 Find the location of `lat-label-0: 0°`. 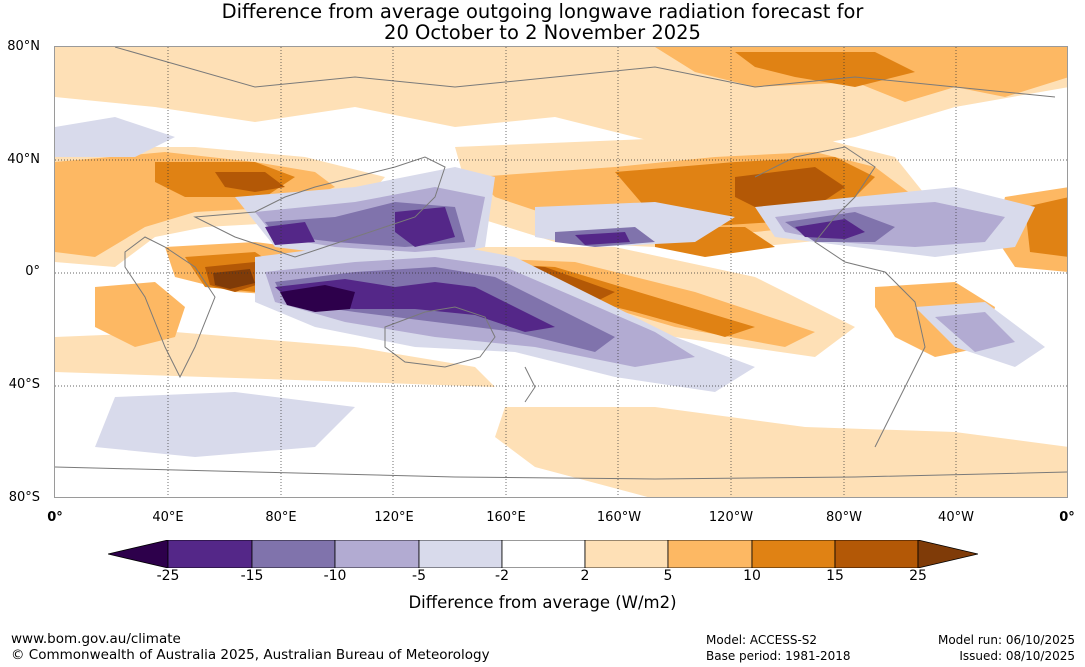

lat-label-0: 0° is located at coordinates (32, 271).